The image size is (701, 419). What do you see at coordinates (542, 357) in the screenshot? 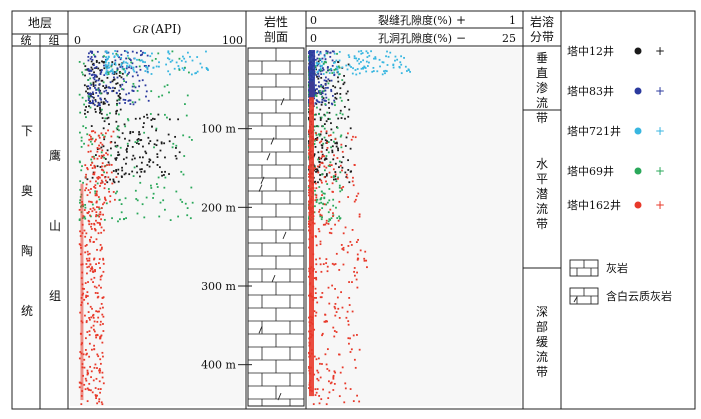
I see `karst-zone-char: 流` at bounding box center [542, 357].